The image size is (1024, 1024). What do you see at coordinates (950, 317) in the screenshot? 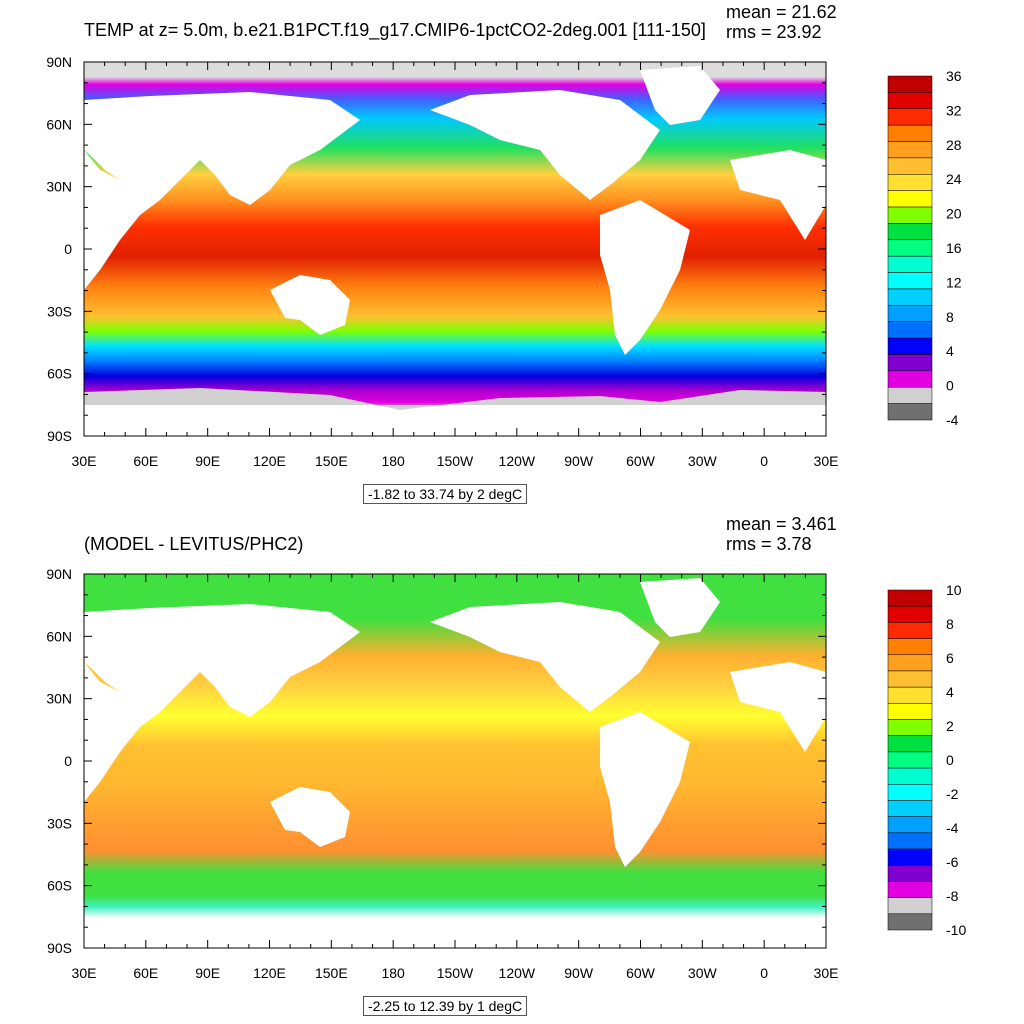
I see `colorbar-label: 8` at bounding box center [950, 317].